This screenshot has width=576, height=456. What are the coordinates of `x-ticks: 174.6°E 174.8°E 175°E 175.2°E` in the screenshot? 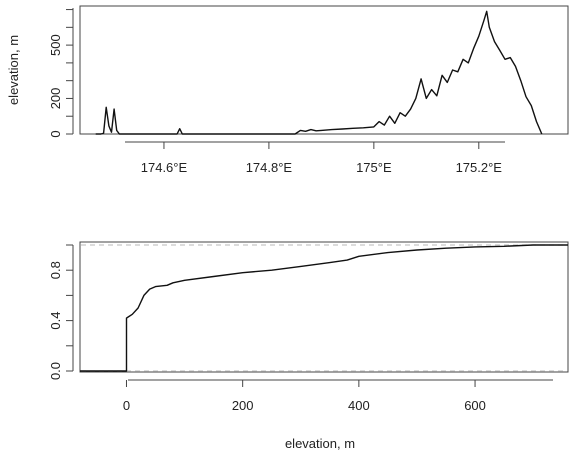 It's located at (322, 158).